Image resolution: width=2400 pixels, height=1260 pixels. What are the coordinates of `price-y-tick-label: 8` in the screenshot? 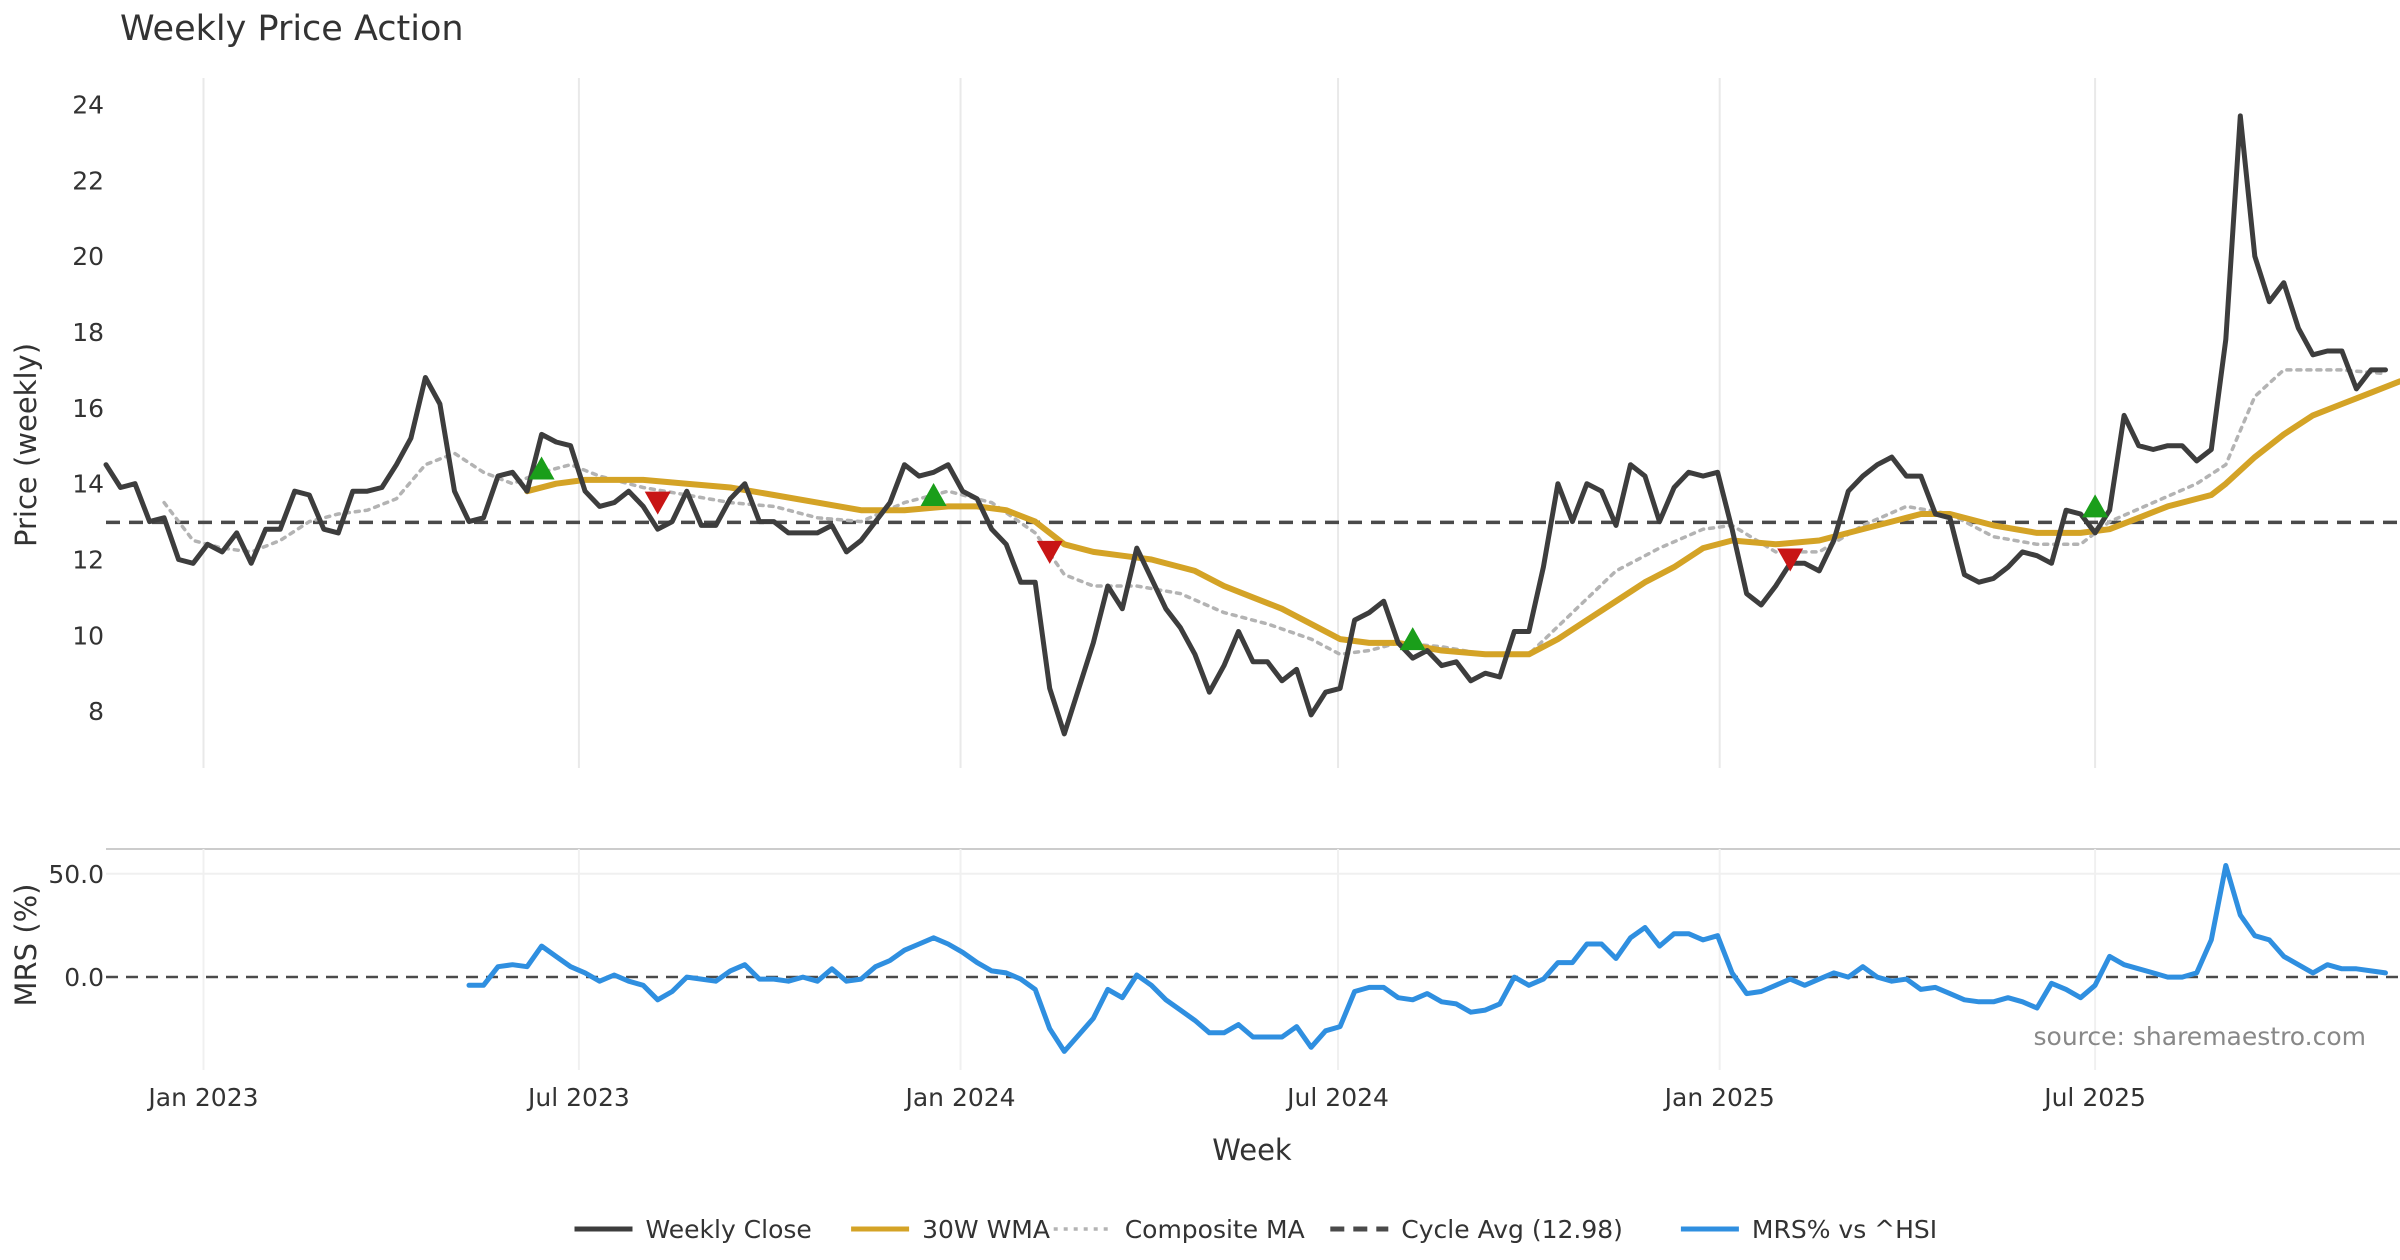 It's located at (96, 711).